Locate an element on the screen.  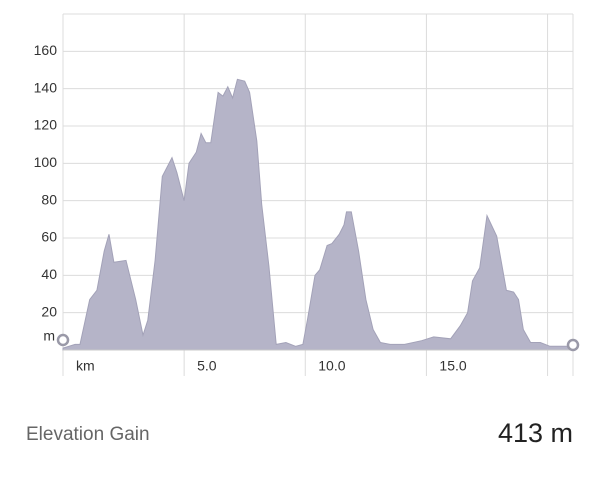
y-tick-label: 100 is located at coordinates (46, 162).